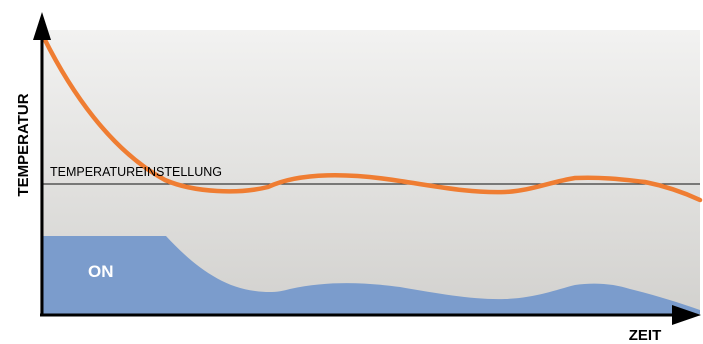  Describe the element at coordinates (42, 26) in the screenshot. I see `y-axis-arrow` at that location.